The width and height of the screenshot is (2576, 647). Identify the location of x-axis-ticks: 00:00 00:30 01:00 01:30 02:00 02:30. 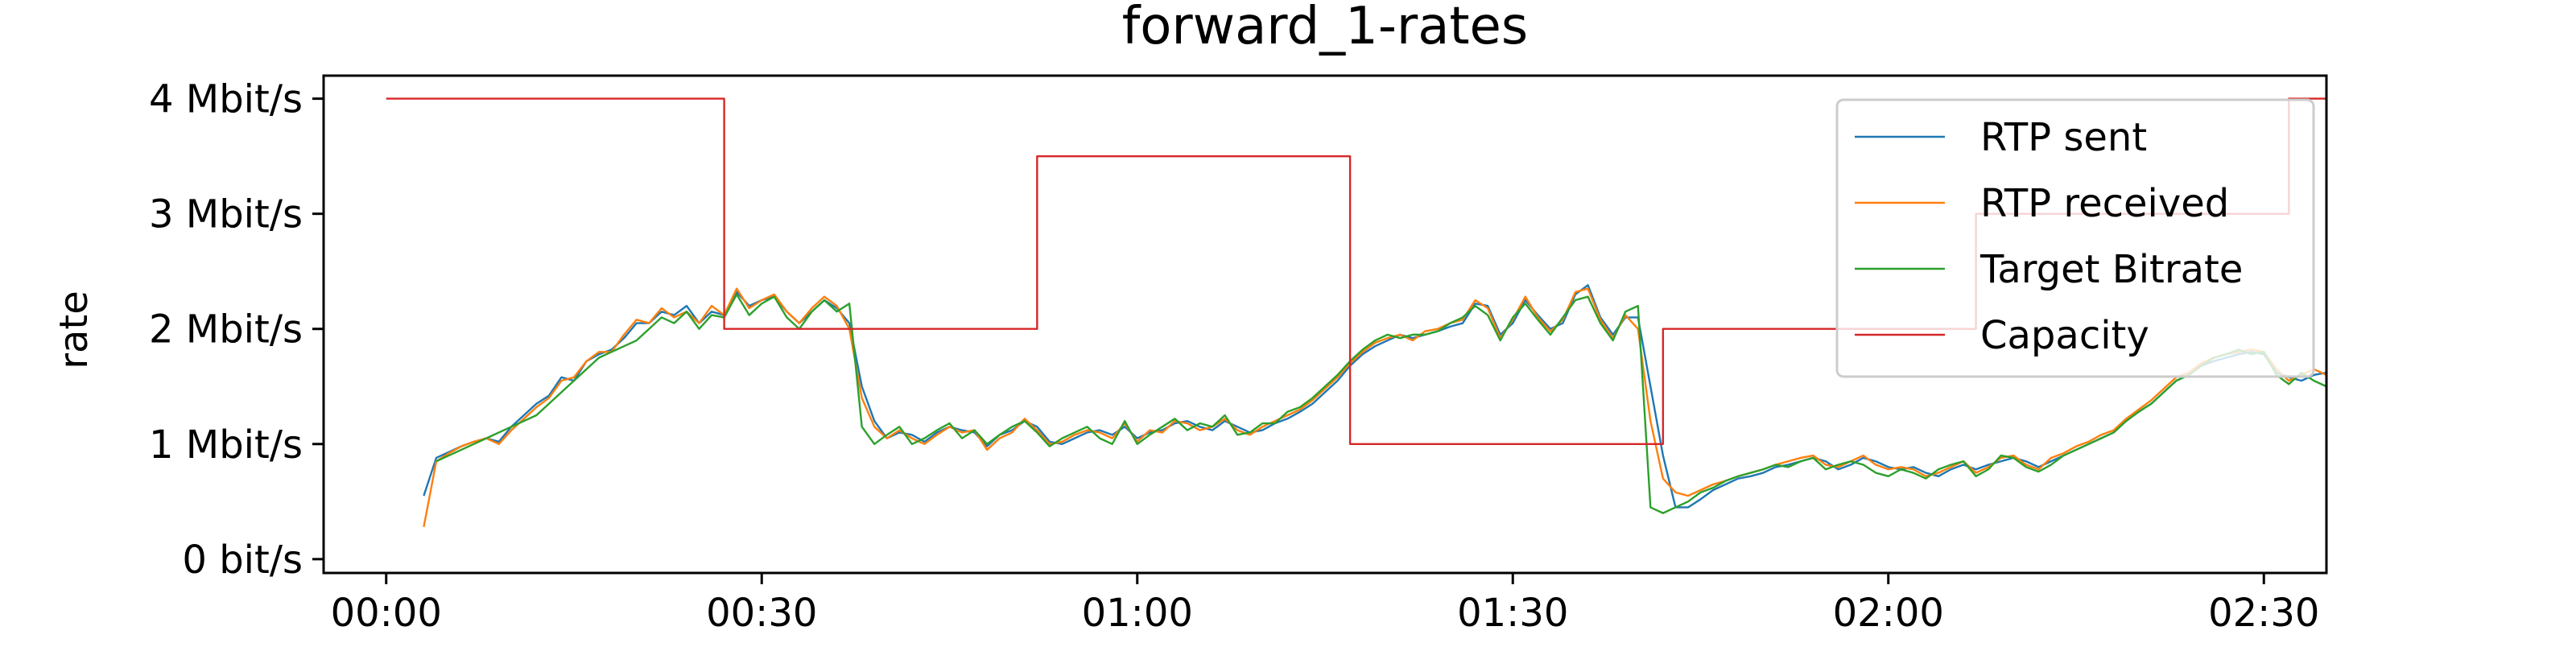
(1325, 604).